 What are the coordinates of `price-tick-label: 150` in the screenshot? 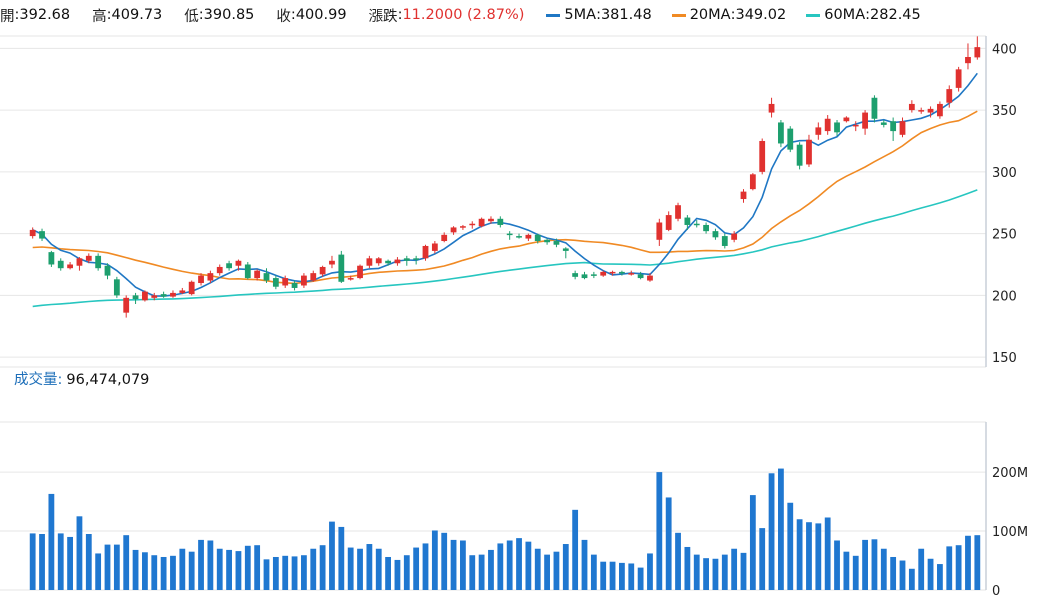 It's located at (1004, 358).